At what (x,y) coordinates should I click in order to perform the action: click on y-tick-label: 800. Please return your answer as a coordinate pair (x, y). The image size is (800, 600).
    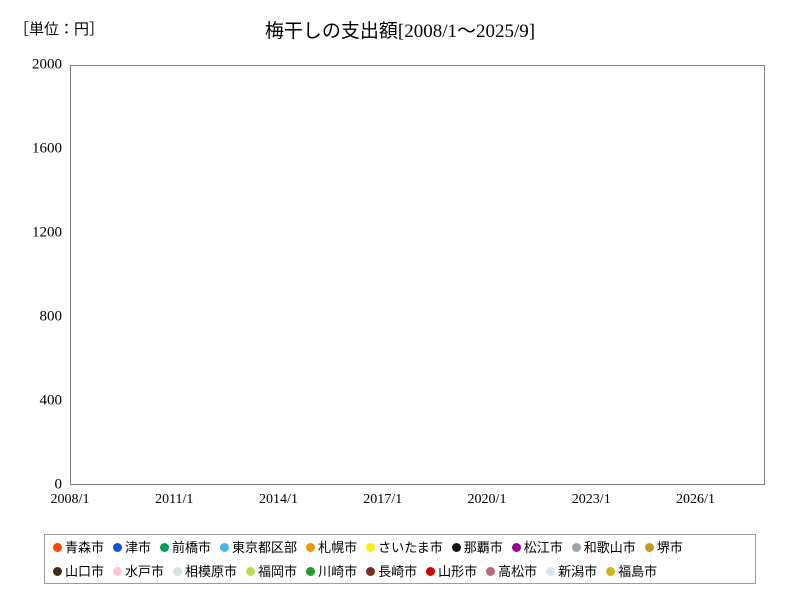
    Looking at the image, I should click on (51, 316).